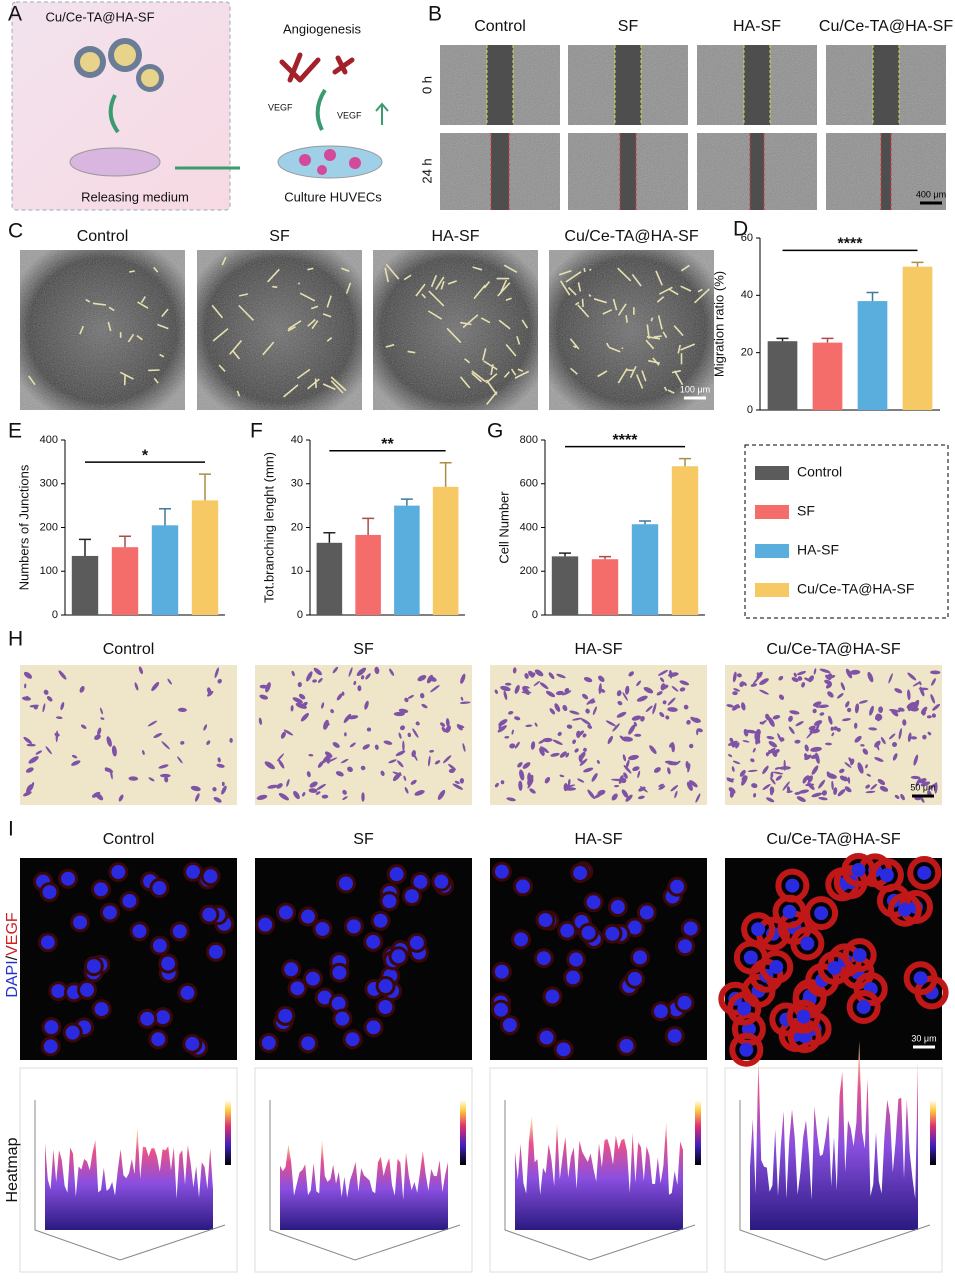  I want to click on legend-label: SF, so click(806, 511).